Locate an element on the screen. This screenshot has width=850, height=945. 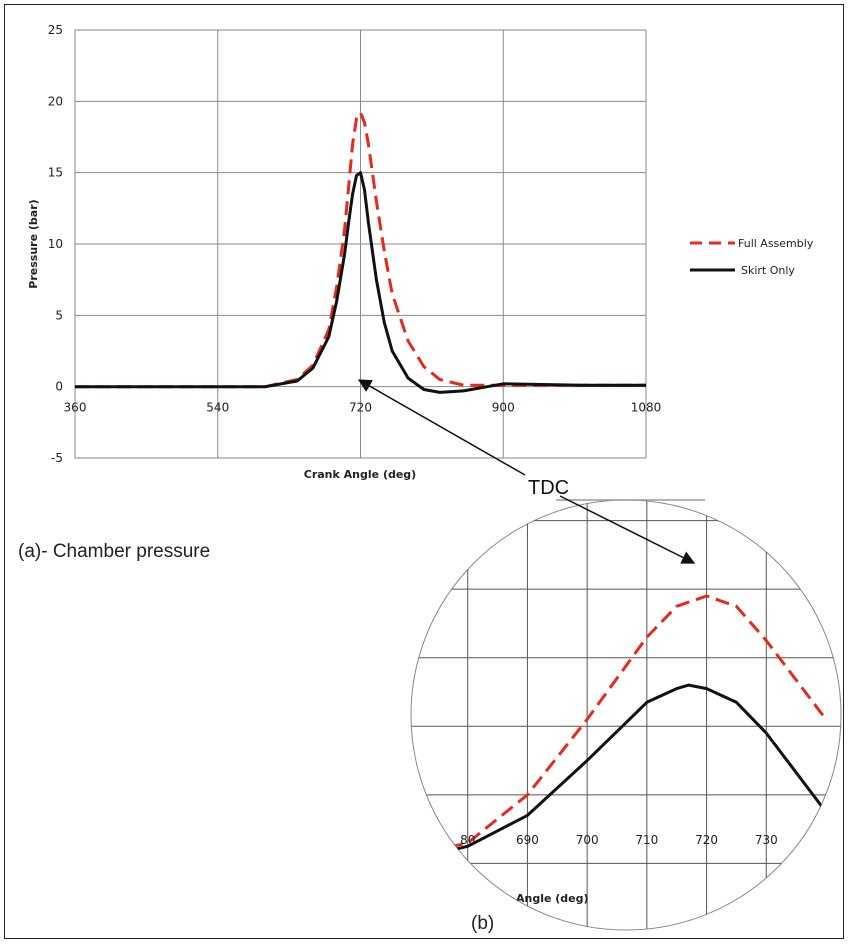
zoom-chart-series is located at coordinates (619, 728).